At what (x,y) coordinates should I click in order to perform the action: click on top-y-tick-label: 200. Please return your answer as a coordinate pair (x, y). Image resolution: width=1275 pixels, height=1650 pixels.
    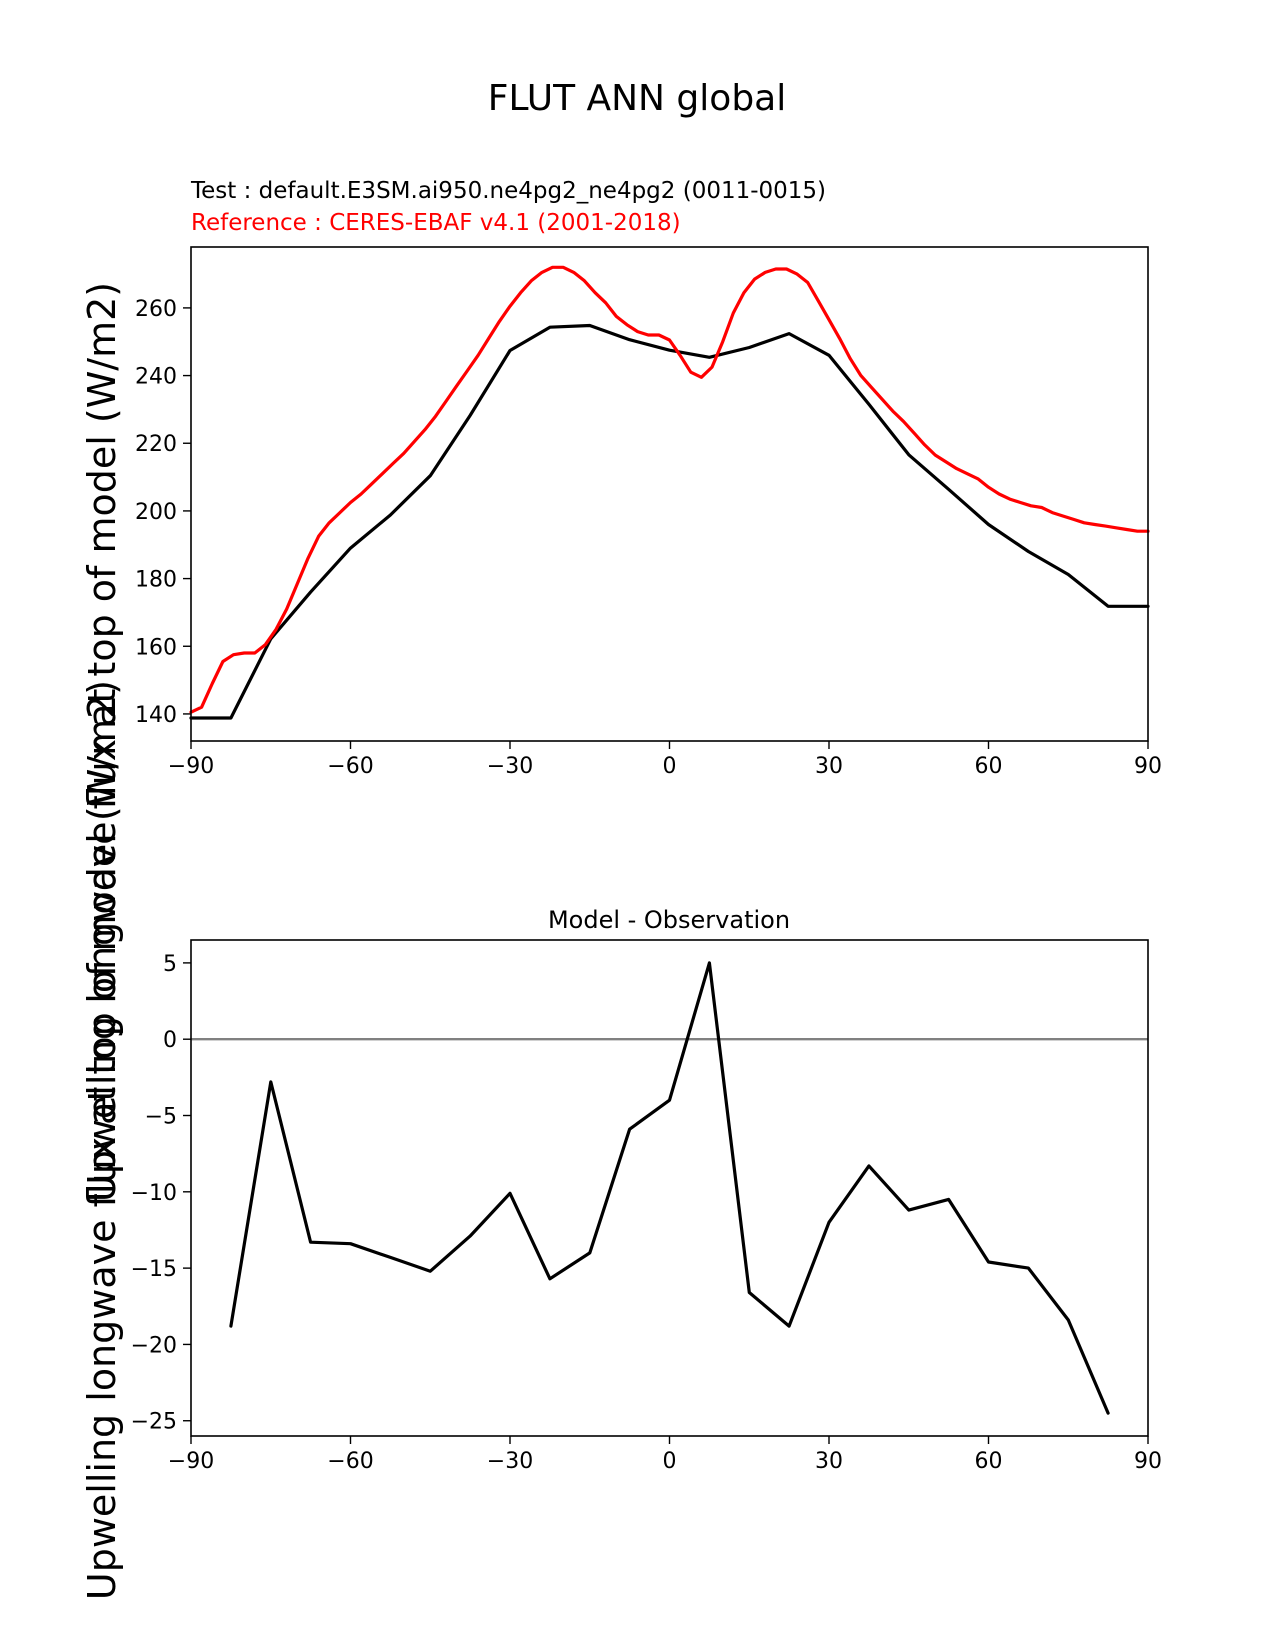
    Looking at the image, I should click on (156, 512).